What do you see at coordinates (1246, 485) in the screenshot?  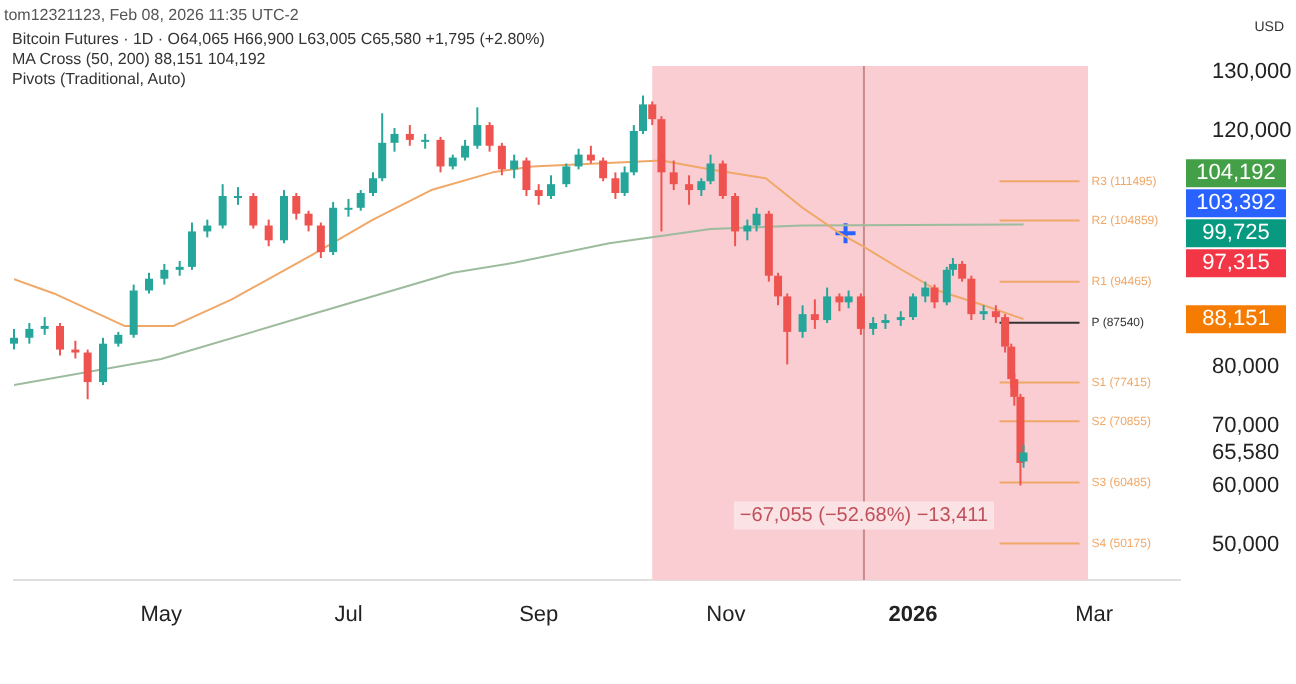 I see `y-tick-label: 60,000` at bounding box center [1246, 485].